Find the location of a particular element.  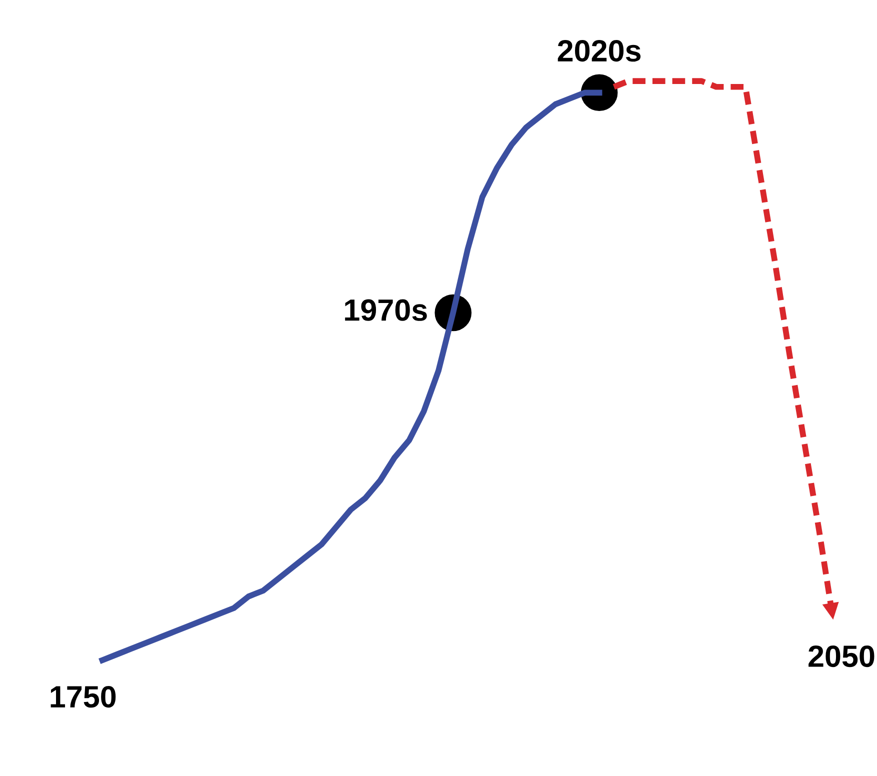

text: 1750 is located at coordinates (83, 697).